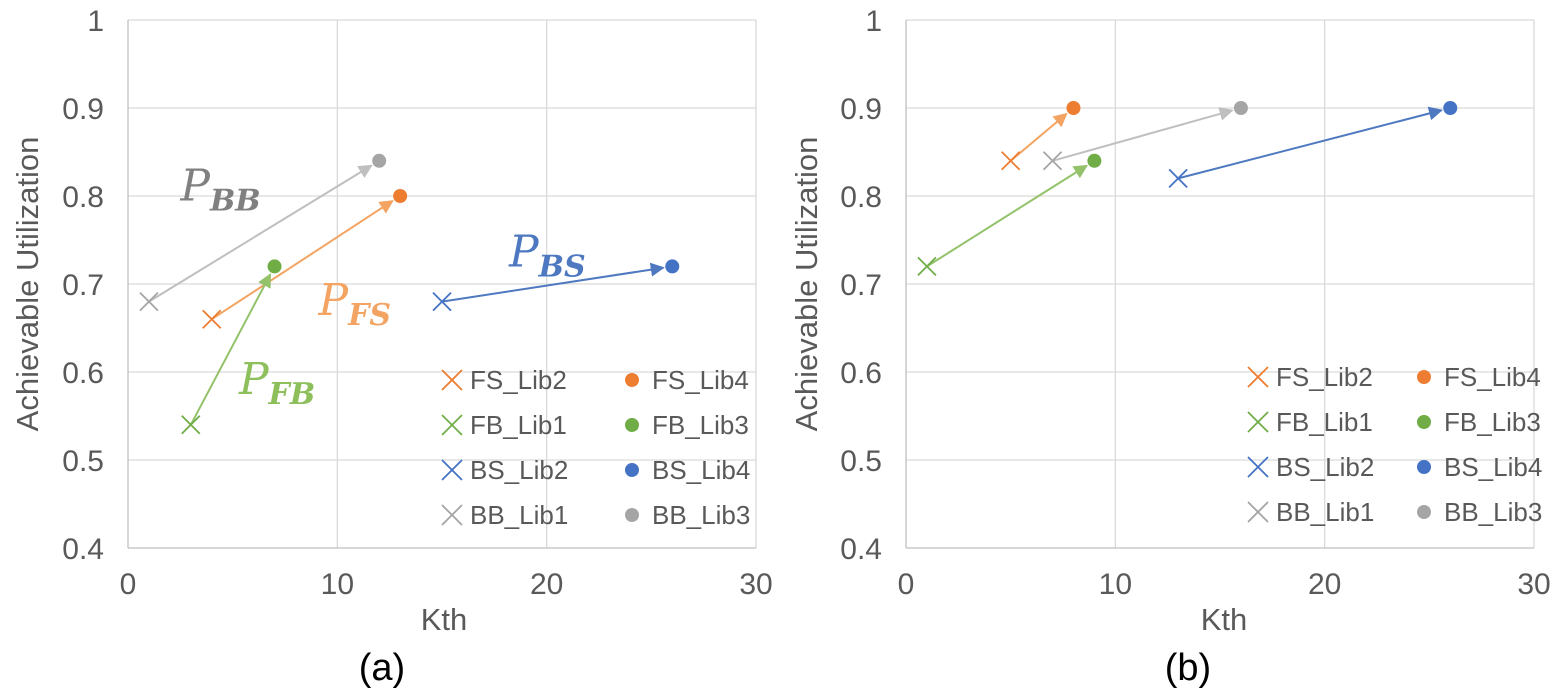  Describe the element at coordinates (444, 619) in the screenshot. I see `x-axis-title: Kth` at that location.